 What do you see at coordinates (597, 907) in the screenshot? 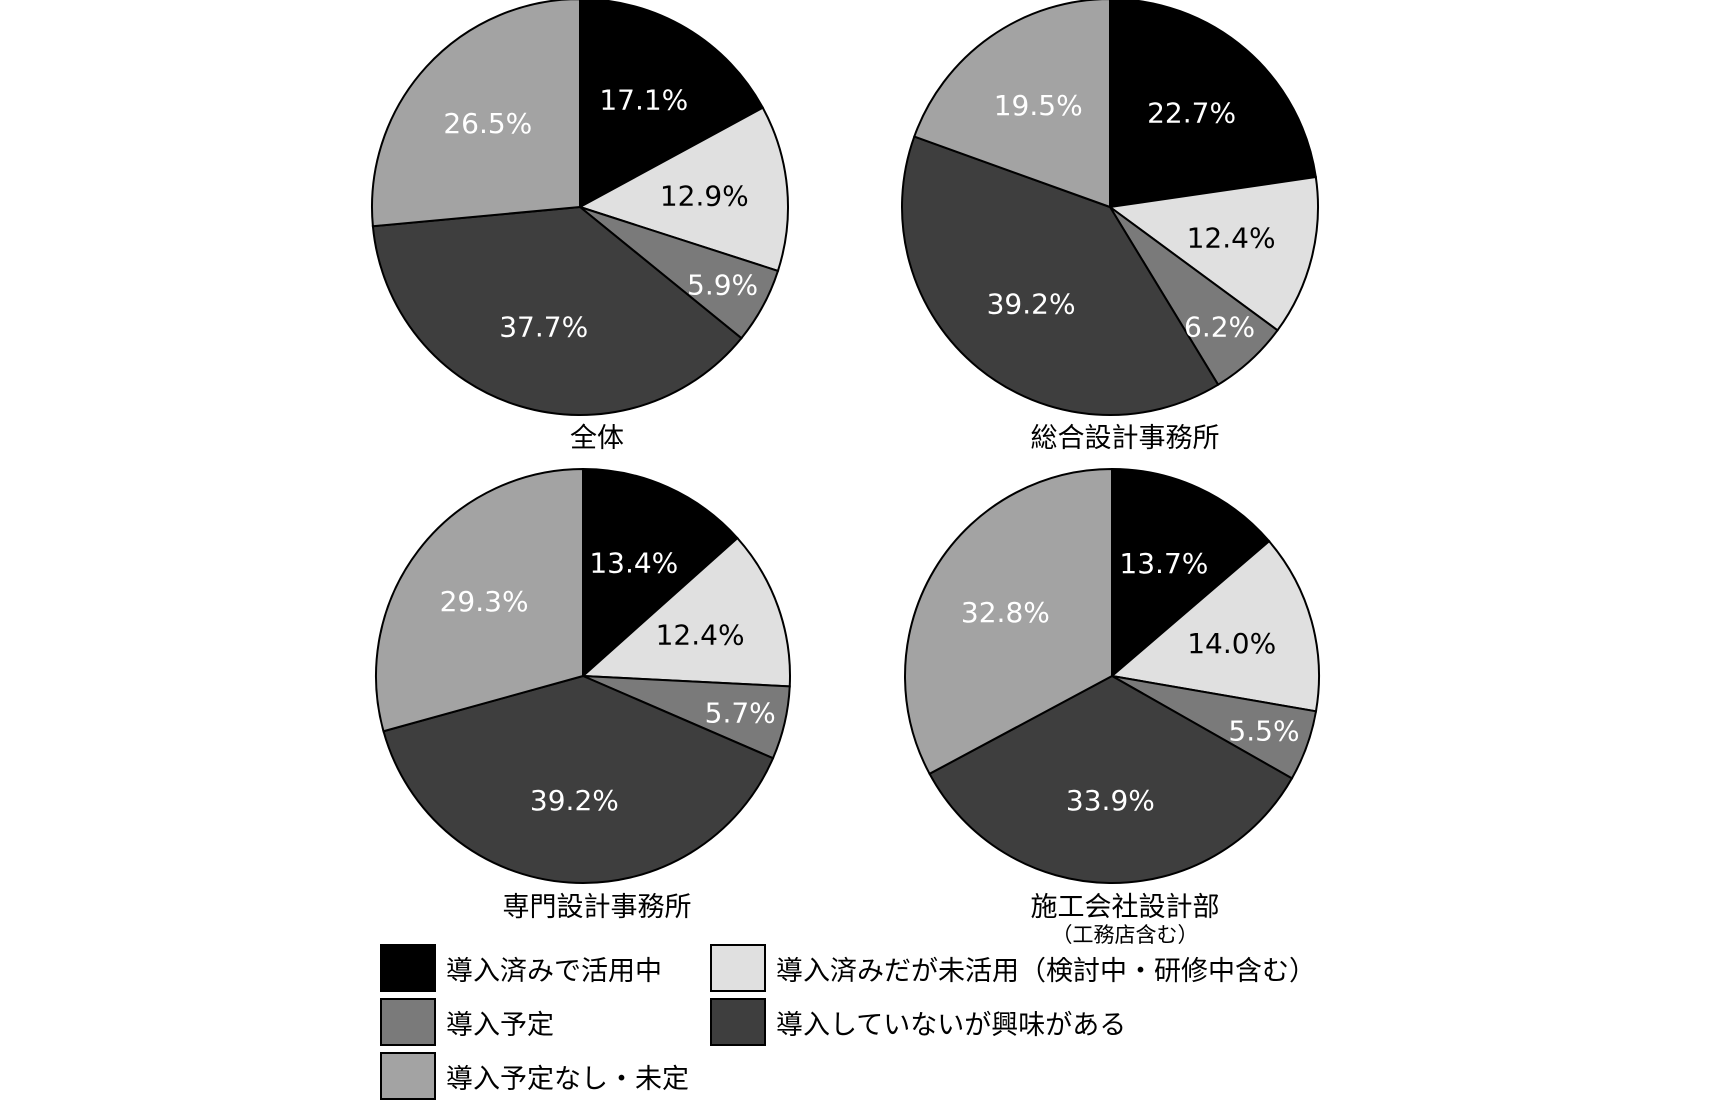
I see `chart-title: 専門設計事務所` at bounding box center [597, 907].